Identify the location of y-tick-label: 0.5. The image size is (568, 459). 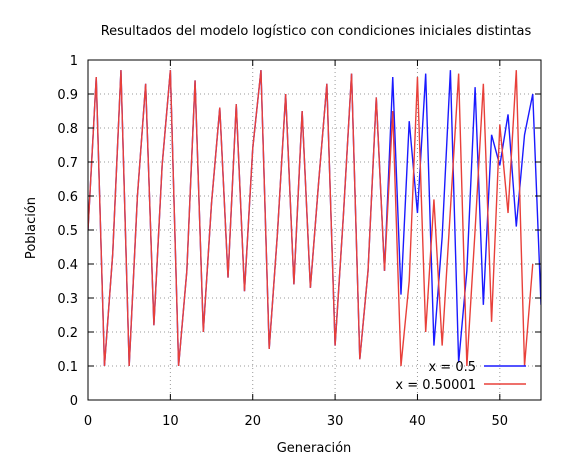
(67, 231).